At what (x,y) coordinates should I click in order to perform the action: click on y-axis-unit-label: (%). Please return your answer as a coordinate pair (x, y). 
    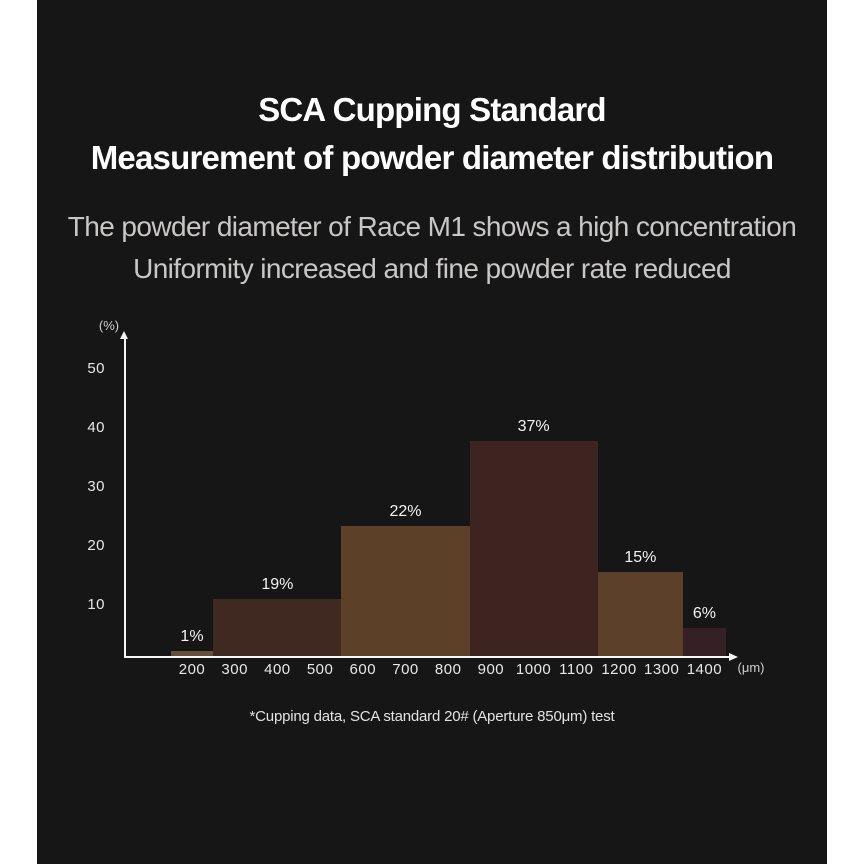
    Looking at the image, I should click on (109, 325).